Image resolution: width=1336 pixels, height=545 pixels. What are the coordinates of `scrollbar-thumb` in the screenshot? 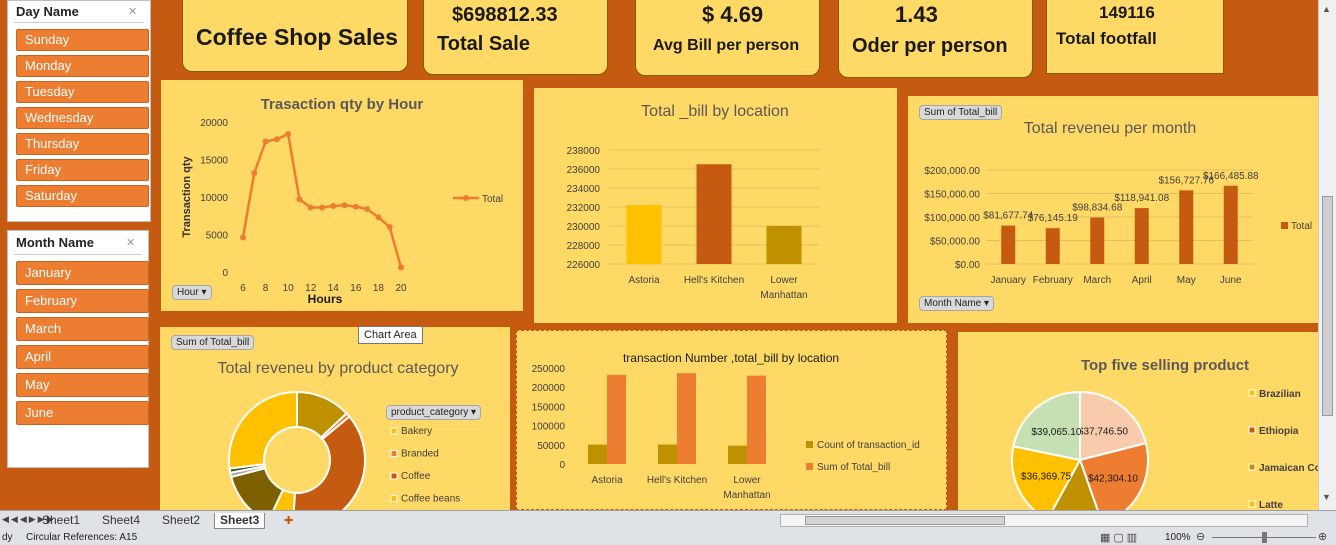 It's located at (1327, 306).